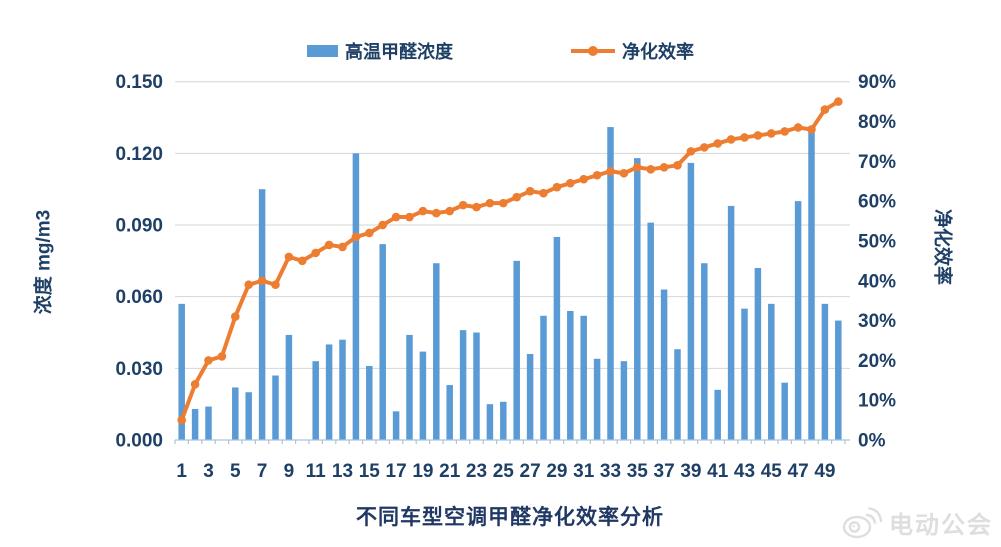 The width and height of the screenshot is (1001, 547). I want to click on x-tick-label: 39, so click(690, 471).